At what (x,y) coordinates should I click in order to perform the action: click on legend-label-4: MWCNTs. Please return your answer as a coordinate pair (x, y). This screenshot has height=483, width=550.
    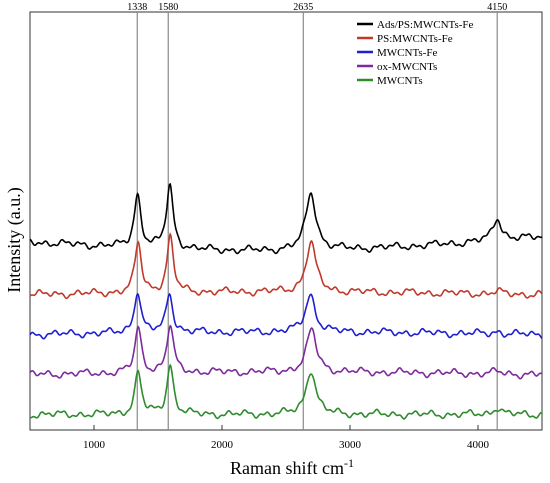
    Looking at the image, I should click on (400, 81).